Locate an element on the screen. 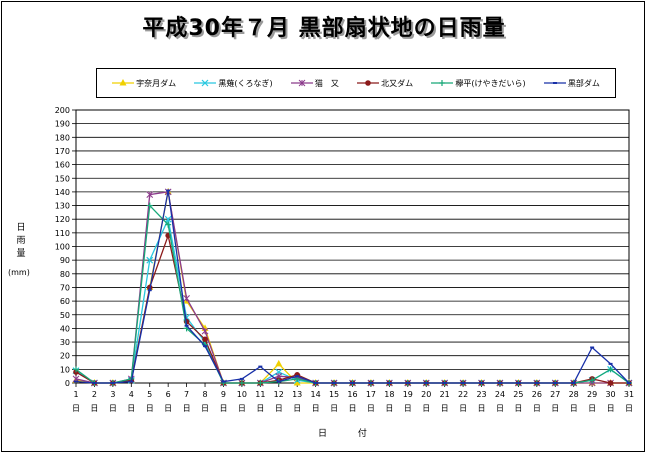  x-tick-label: 6 is located at coordinates (168, 394).